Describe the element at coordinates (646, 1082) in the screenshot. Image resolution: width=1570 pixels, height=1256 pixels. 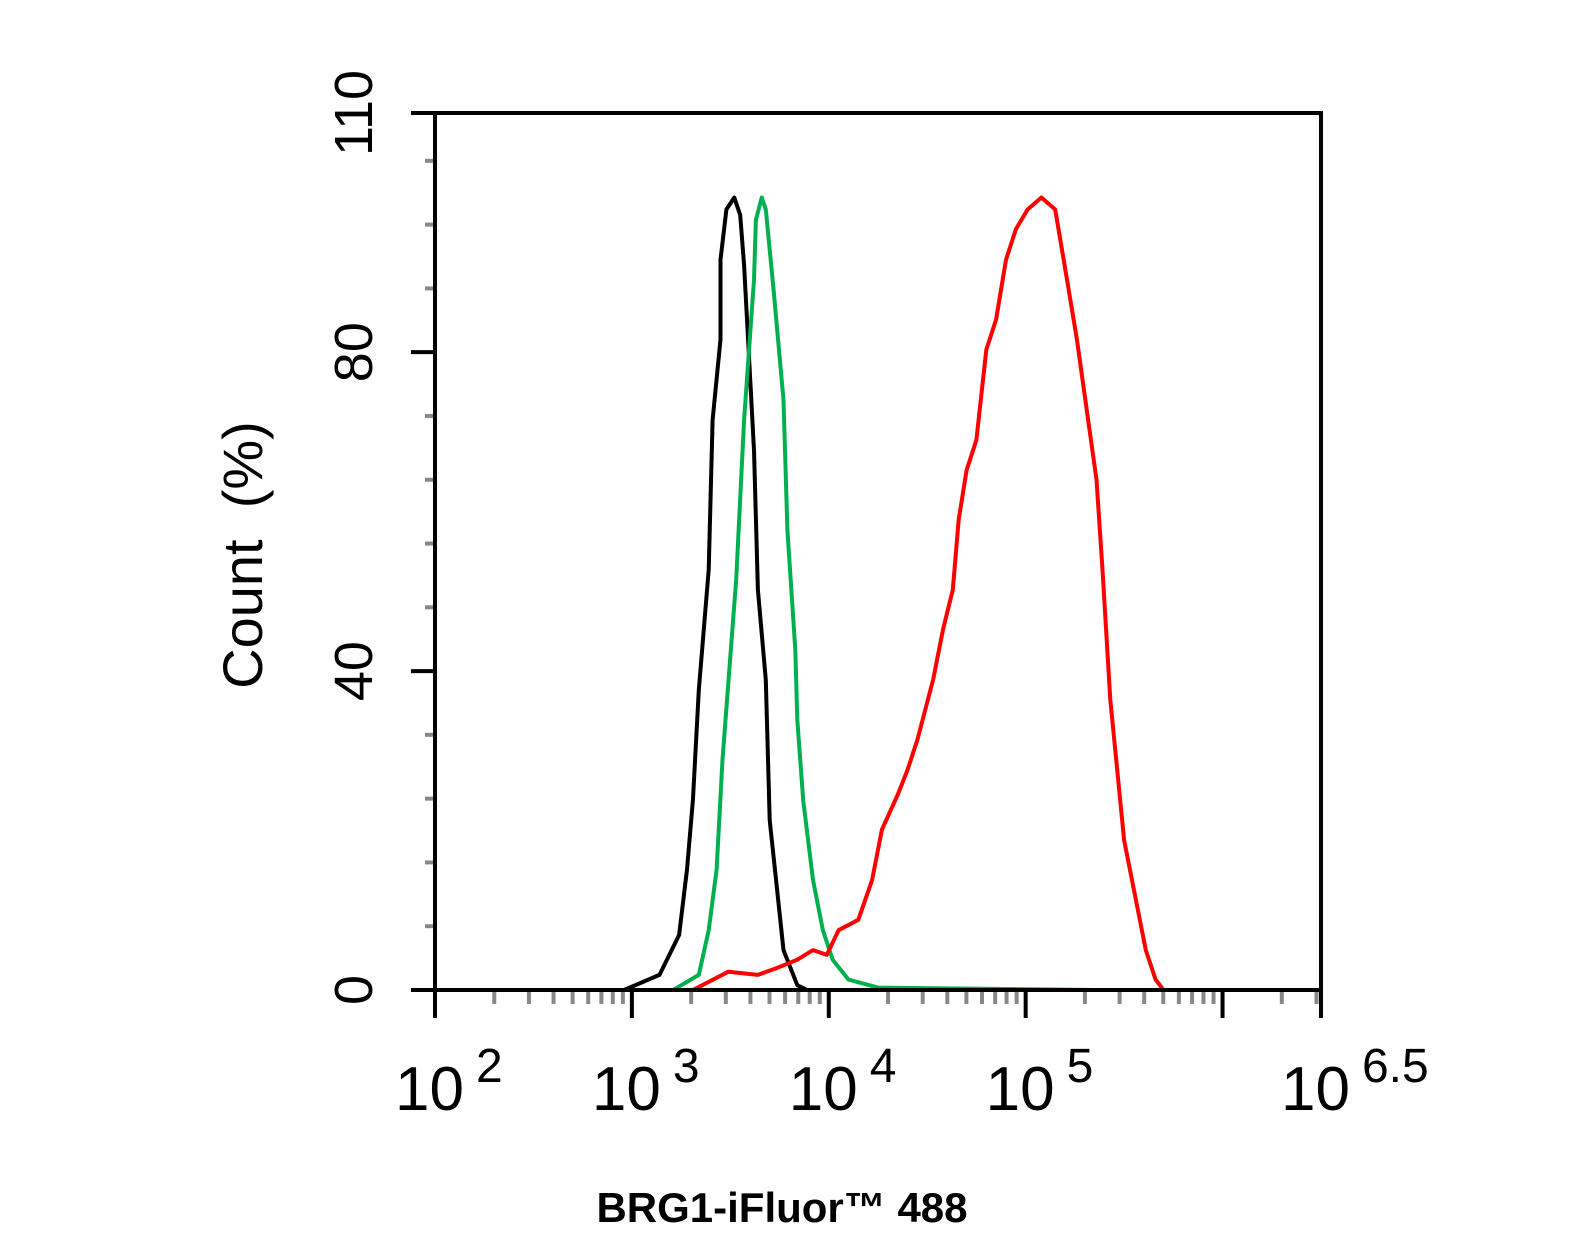
I see `x-tick-label: 10 3` at that location.